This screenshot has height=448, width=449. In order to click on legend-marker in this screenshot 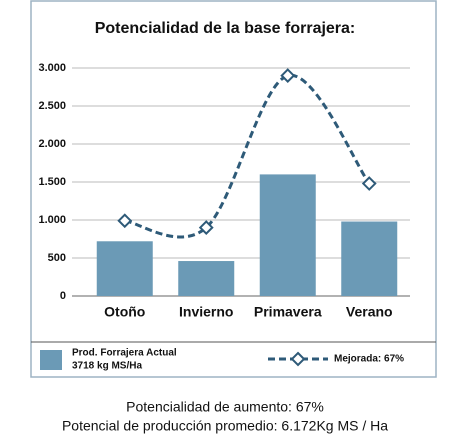, I will do `click(298, 359)`.